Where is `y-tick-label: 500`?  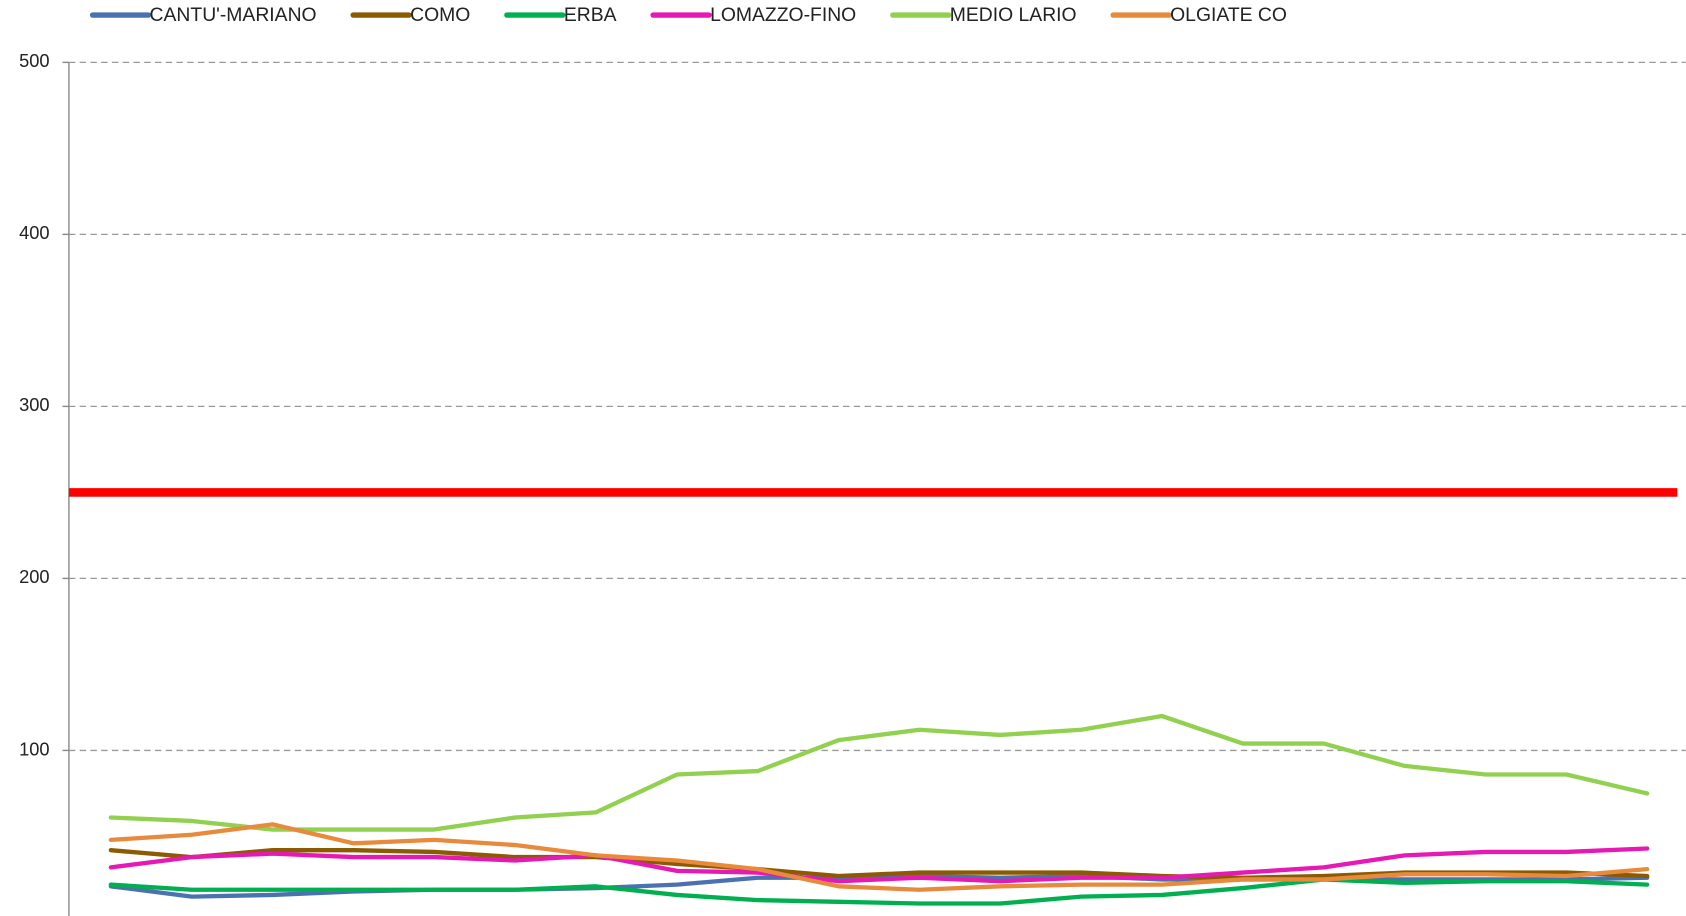 y-tick-label: 500 is located at coordinates (34, 60).